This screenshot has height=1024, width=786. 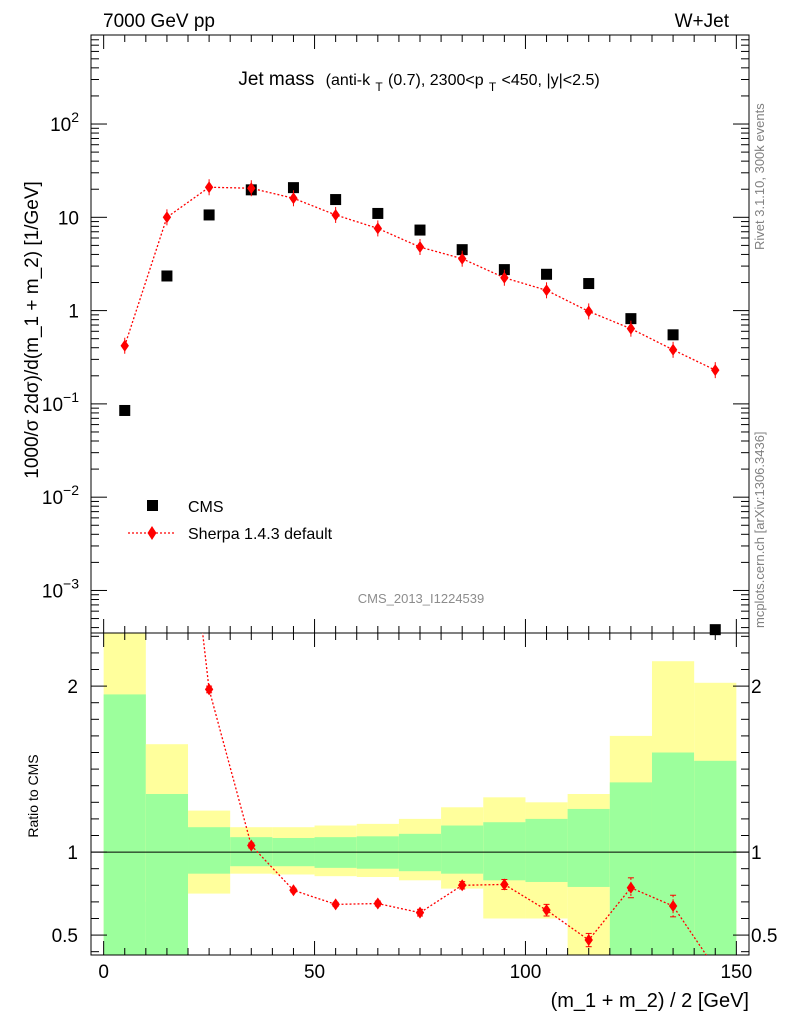 I want to click on title-part-b: (0.7), 2300<p, so click(x=436, y=80).